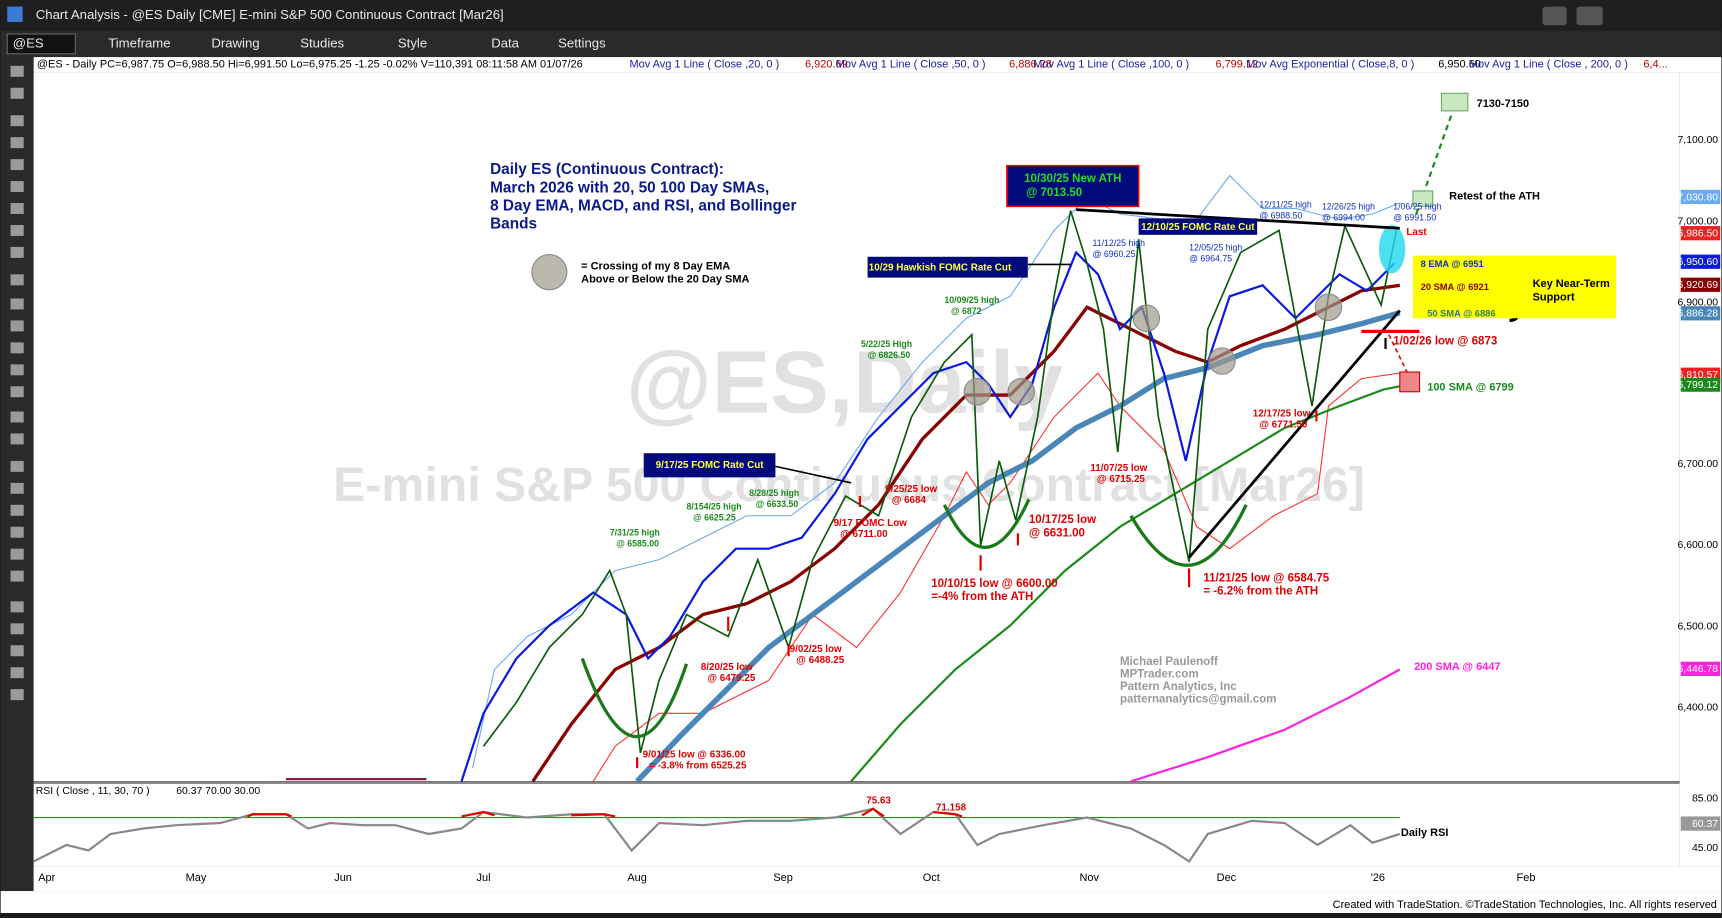 This screenshot has height=918, width=1722. Describe the element at coordinates (505, 42) in the screenshot. I see `toolbar-menu: Data` at that location.